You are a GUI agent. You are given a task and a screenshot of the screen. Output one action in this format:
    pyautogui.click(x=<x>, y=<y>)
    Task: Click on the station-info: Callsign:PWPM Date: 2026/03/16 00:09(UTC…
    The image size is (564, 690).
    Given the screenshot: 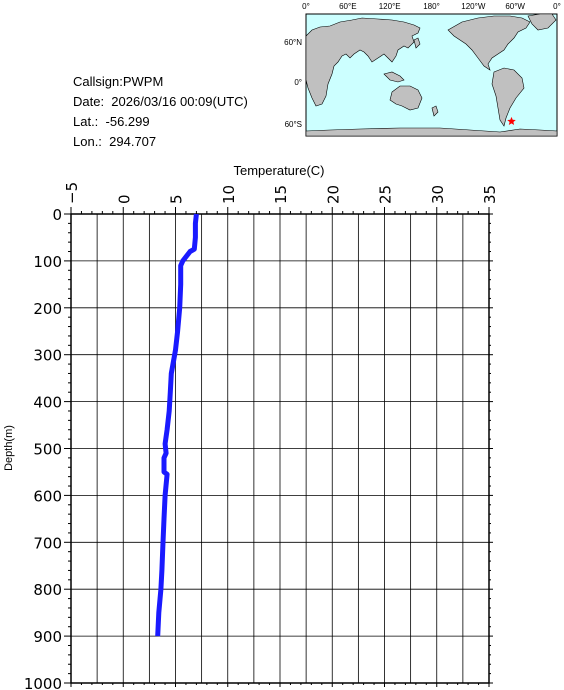 What is the action you would take?
    pyautogui.click(x=160, y=112)
    